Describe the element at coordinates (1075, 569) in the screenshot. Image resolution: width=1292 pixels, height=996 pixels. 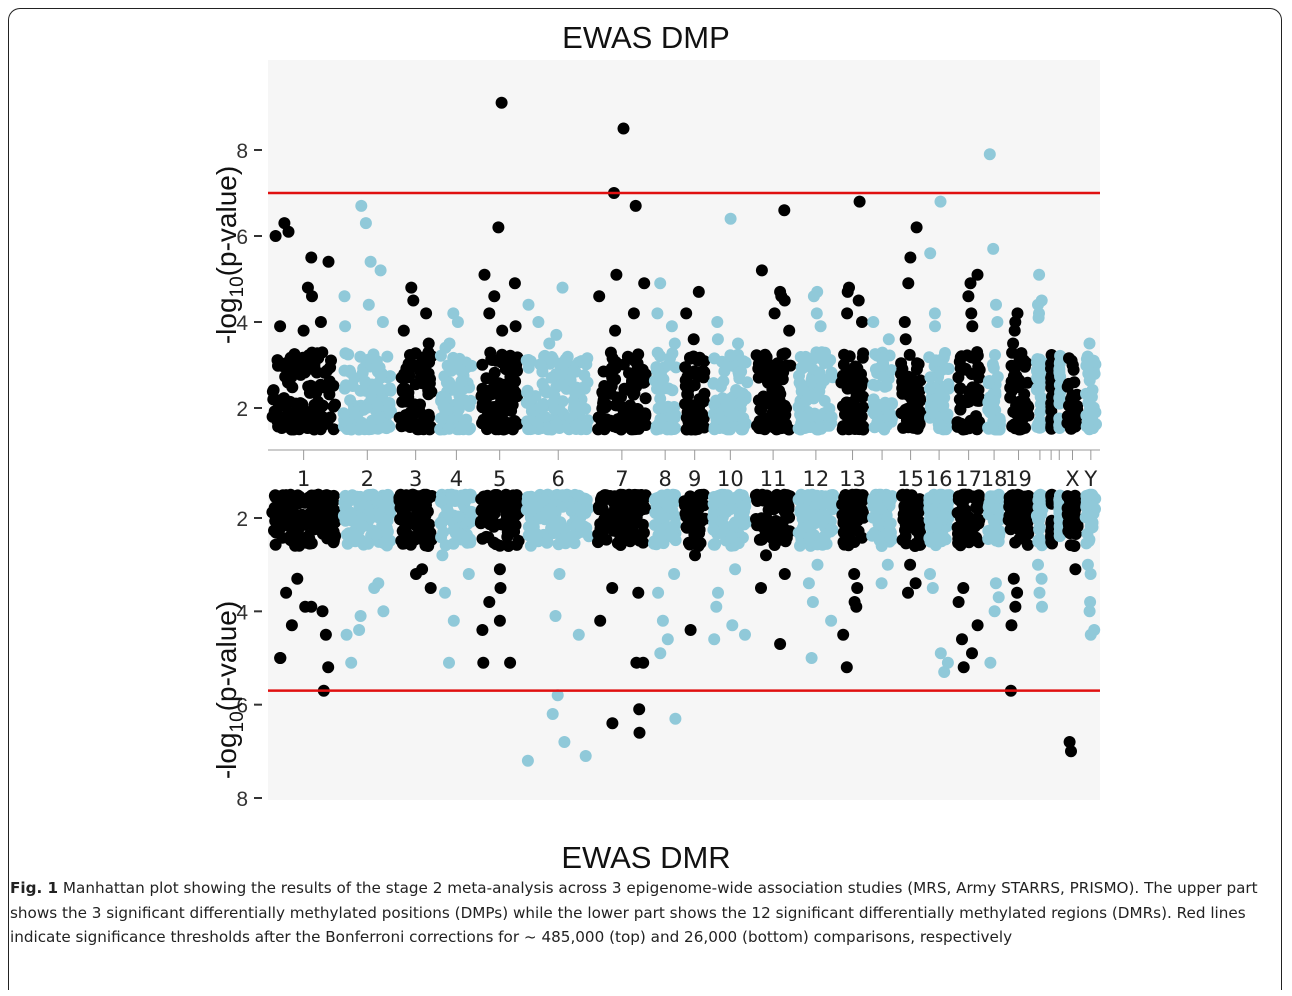
I see `chart-point-chr-X` at that location.